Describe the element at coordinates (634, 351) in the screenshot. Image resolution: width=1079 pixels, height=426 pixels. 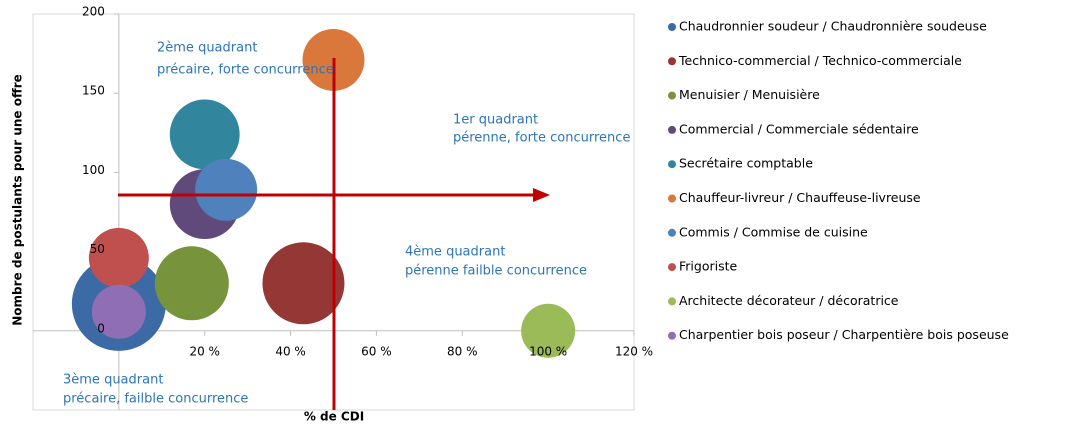
I see `x-tick-label: 120 %` at that location.